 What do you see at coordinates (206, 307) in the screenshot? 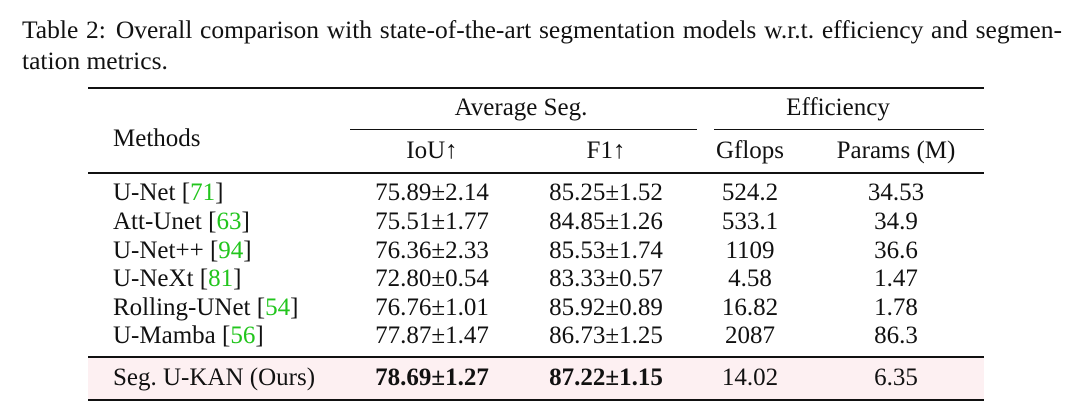
I see `method-cell: Rolling-UNet [54]` at bounding box center [206, 307].